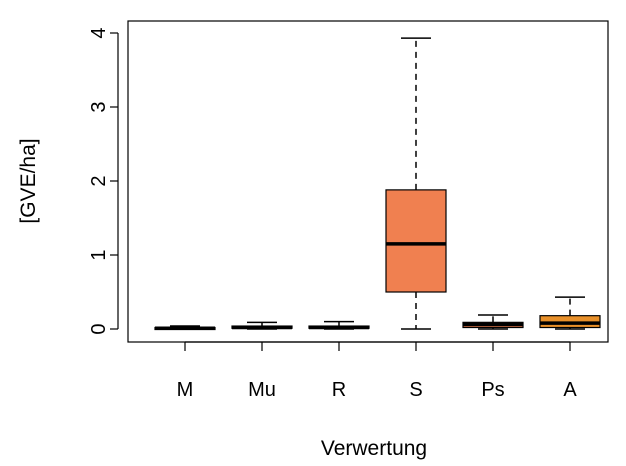 This screenshot has height=466, width=626. Describe the element at coordinates (570, 390) in the screenshot. I see `x-tick-label: A` at that location.